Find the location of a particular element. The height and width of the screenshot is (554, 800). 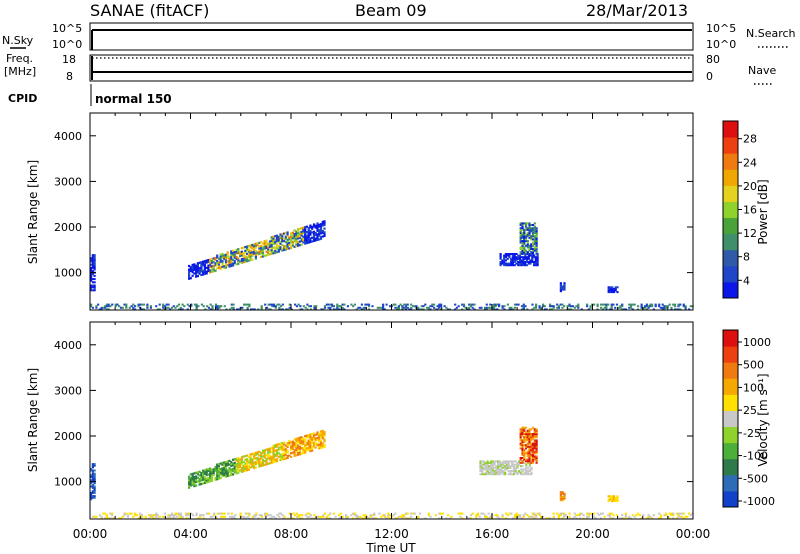

colorbar-tick-label: 500 is located at coordinates (753, 365).